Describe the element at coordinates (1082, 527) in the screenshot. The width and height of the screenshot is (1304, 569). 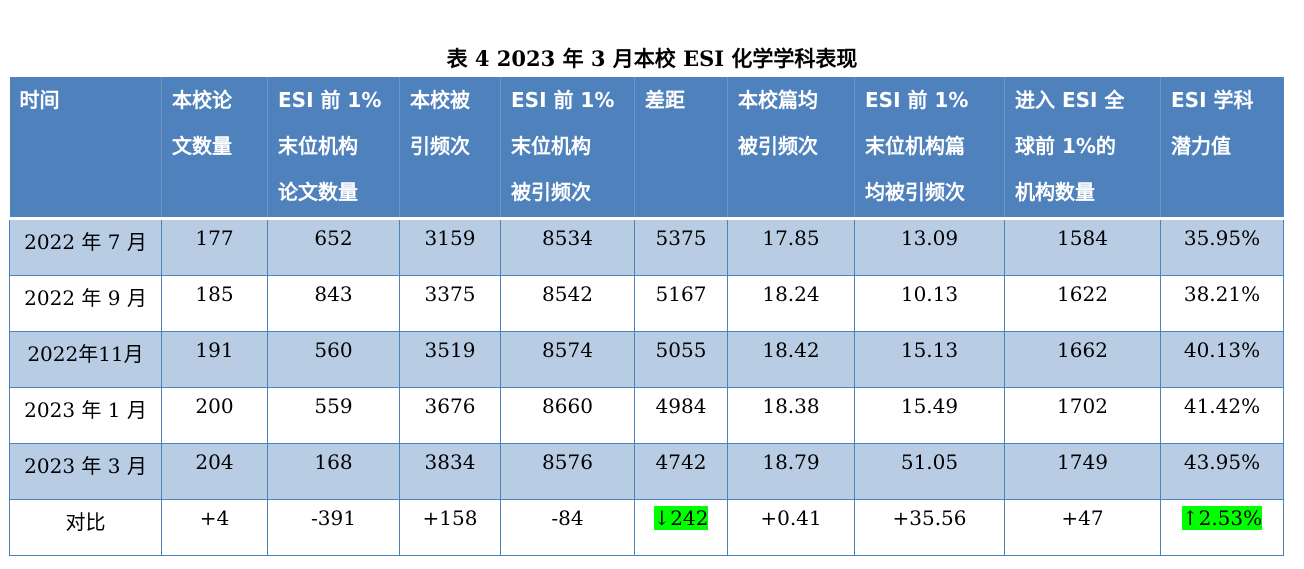
I see `cell-institution-count: +47` at that location.